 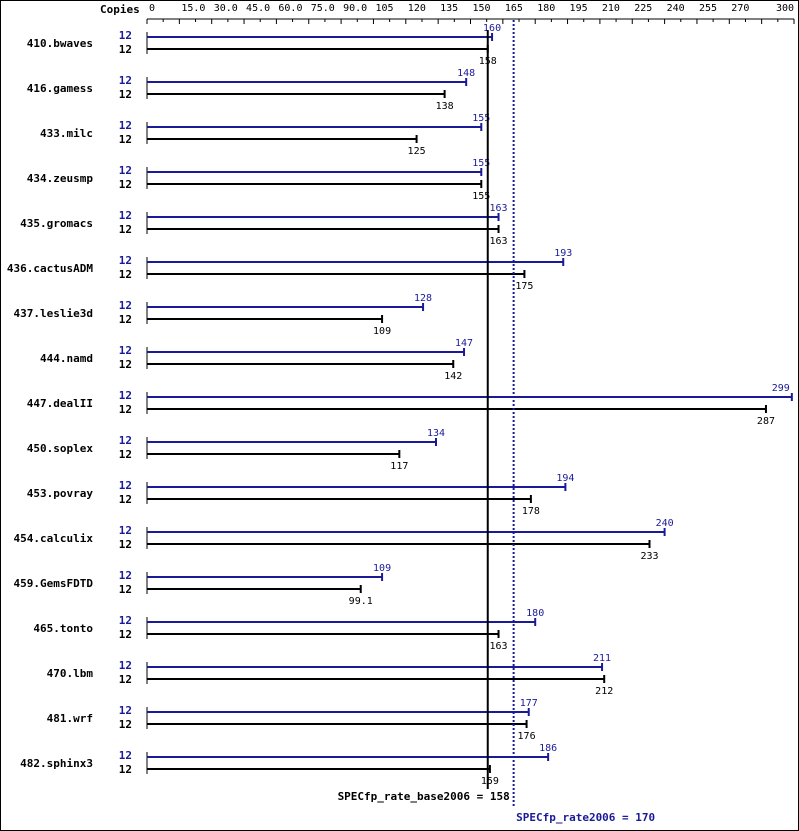 What do you see at coordinates (226, 8) in the screenshot?
I see `x-tick-label: 30.0` at bounding box center [226, 8].